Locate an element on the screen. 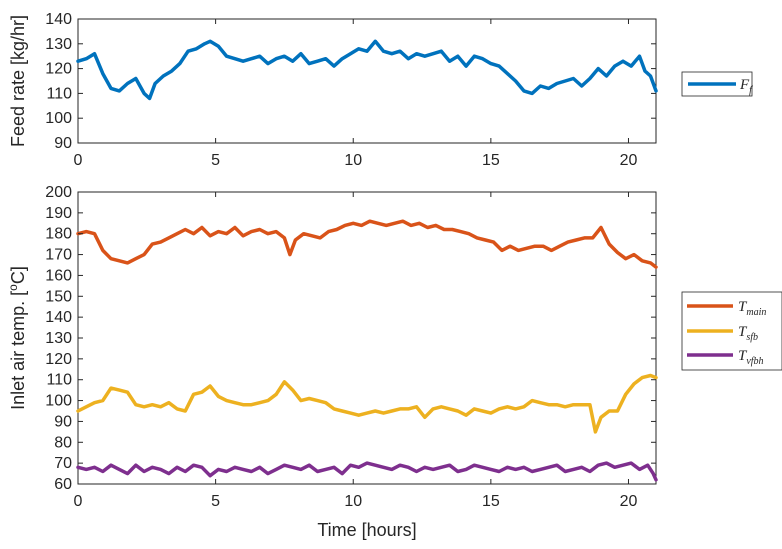  feed-rate-x-tick-label: 20 is located at coordinates (629, 160).